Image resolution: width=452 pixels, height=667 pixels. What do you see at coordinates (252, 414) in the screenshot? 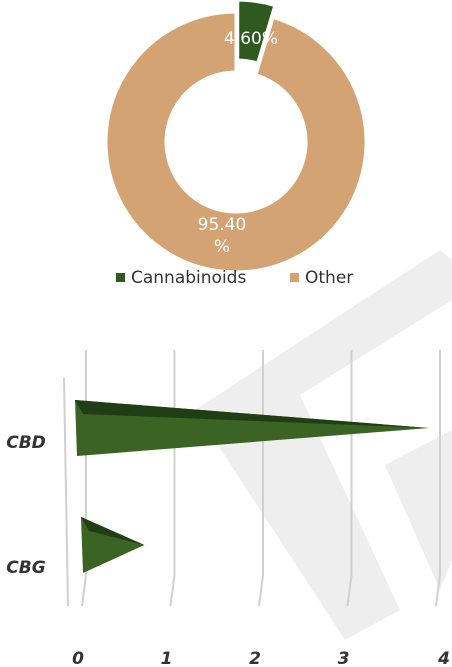
I see `bar-cbd-shade` at bounding box center [252, 414].